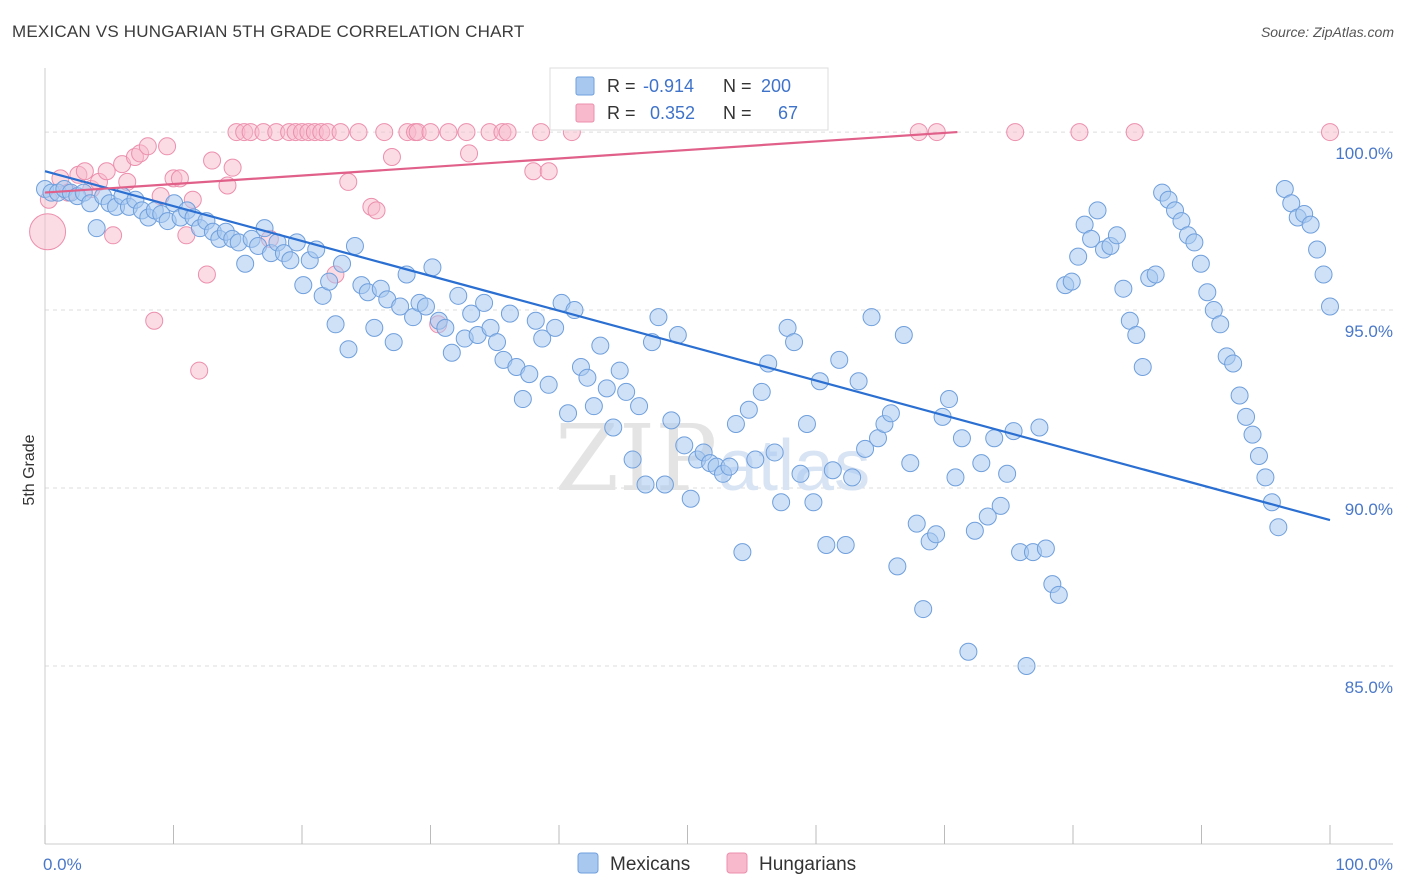 The image size is (1406, 892). What do you see at coordinates (29, 469) in the screenshot?
I see `y-axis-label: 5th Grade` at bounding box center [29, 469].